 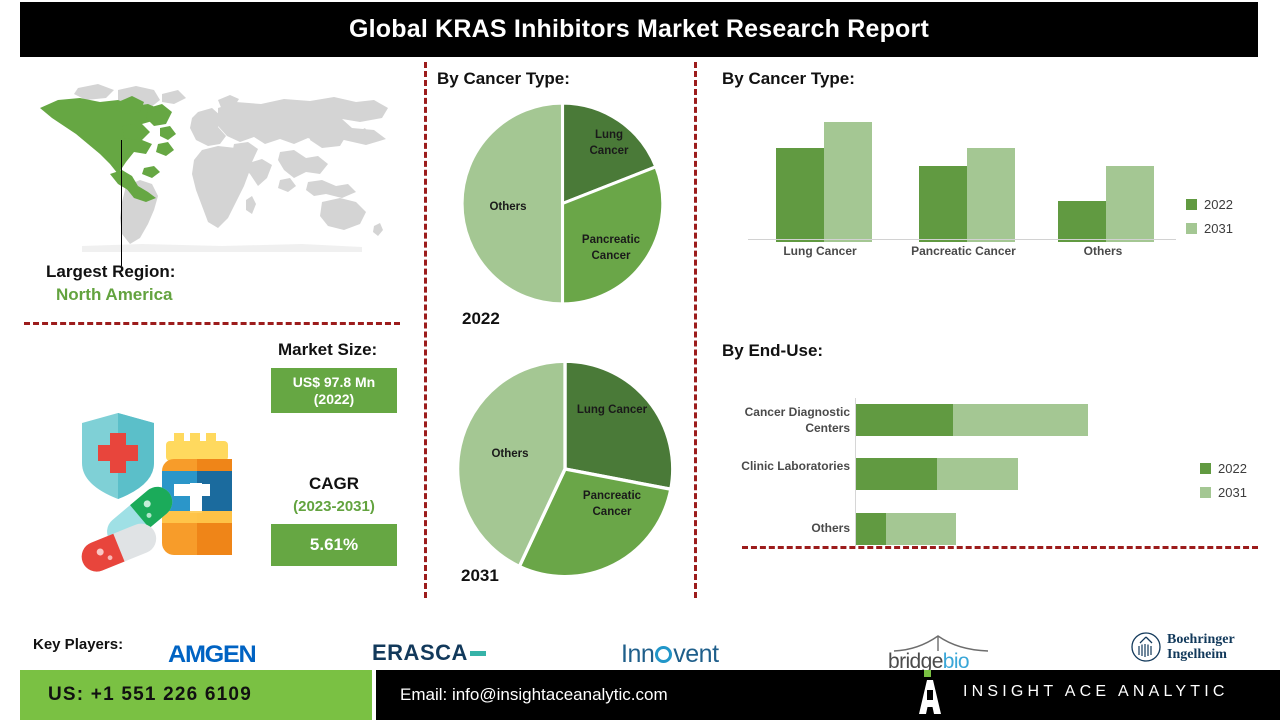 I want to click on bar-chart-axis-line, so click(x=962, y=239).